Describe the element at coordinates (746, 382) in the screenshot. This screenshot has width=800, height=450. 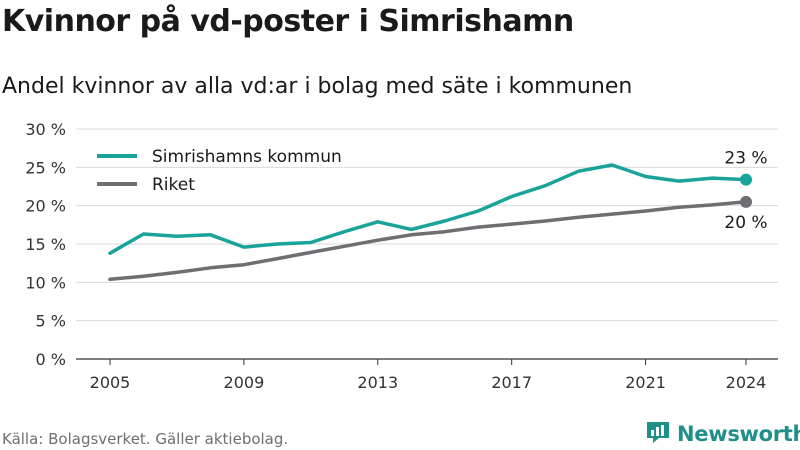
I see `x-tick-label: 2024` at that location.